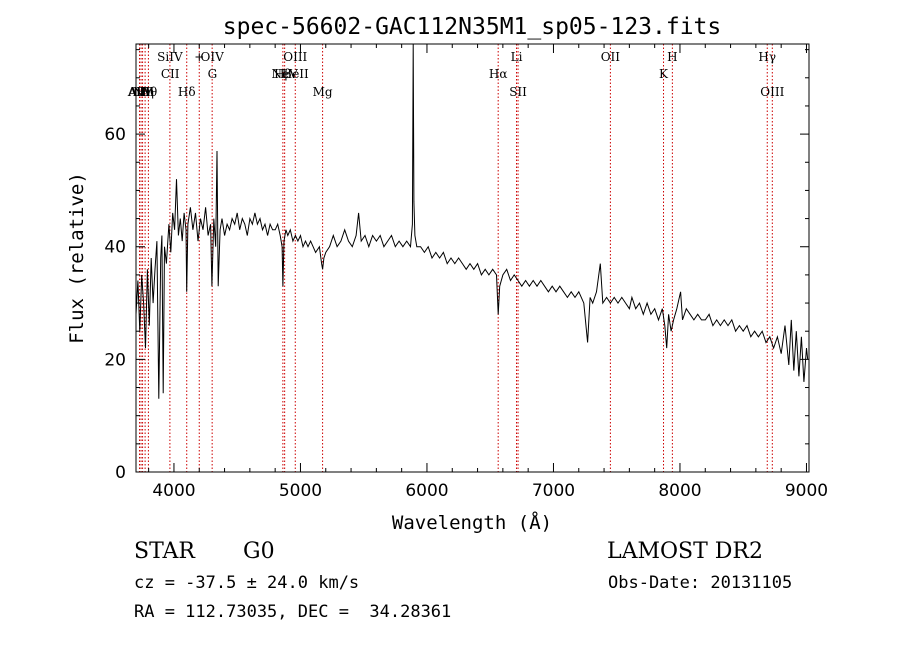 This screenshot has height=649, width=900. Describe the element at coordinates (115, 360) in the screenshot. I see `y-tick-label: 20` at that location.